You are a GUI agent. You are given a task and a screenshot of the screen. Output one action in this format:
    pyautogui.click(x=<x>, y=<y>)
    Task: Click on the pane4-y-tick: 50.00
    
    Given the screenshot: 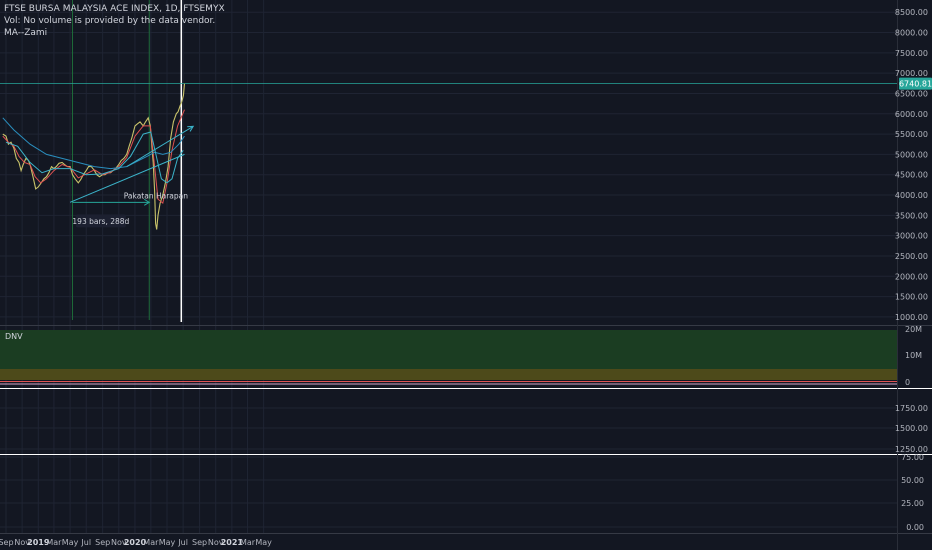 What is the action you would take?
    pyautogui.click(x=912, y=480)
    